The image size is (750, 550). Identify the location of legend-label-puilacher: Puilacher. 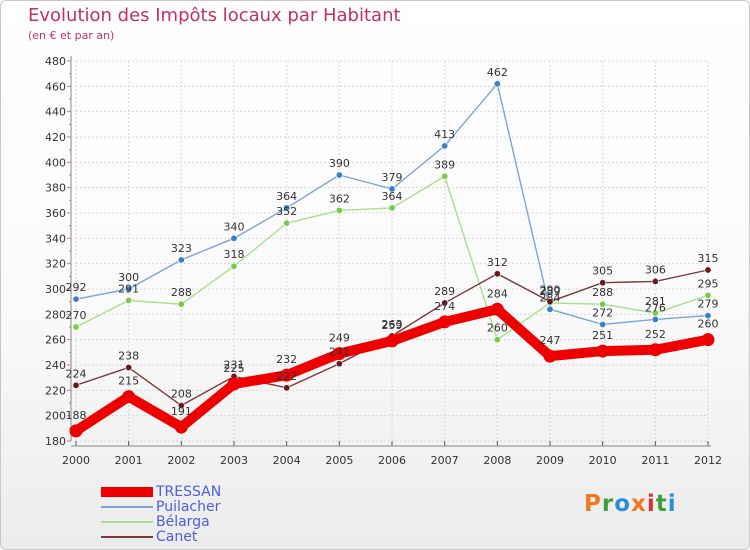
(188, 507).